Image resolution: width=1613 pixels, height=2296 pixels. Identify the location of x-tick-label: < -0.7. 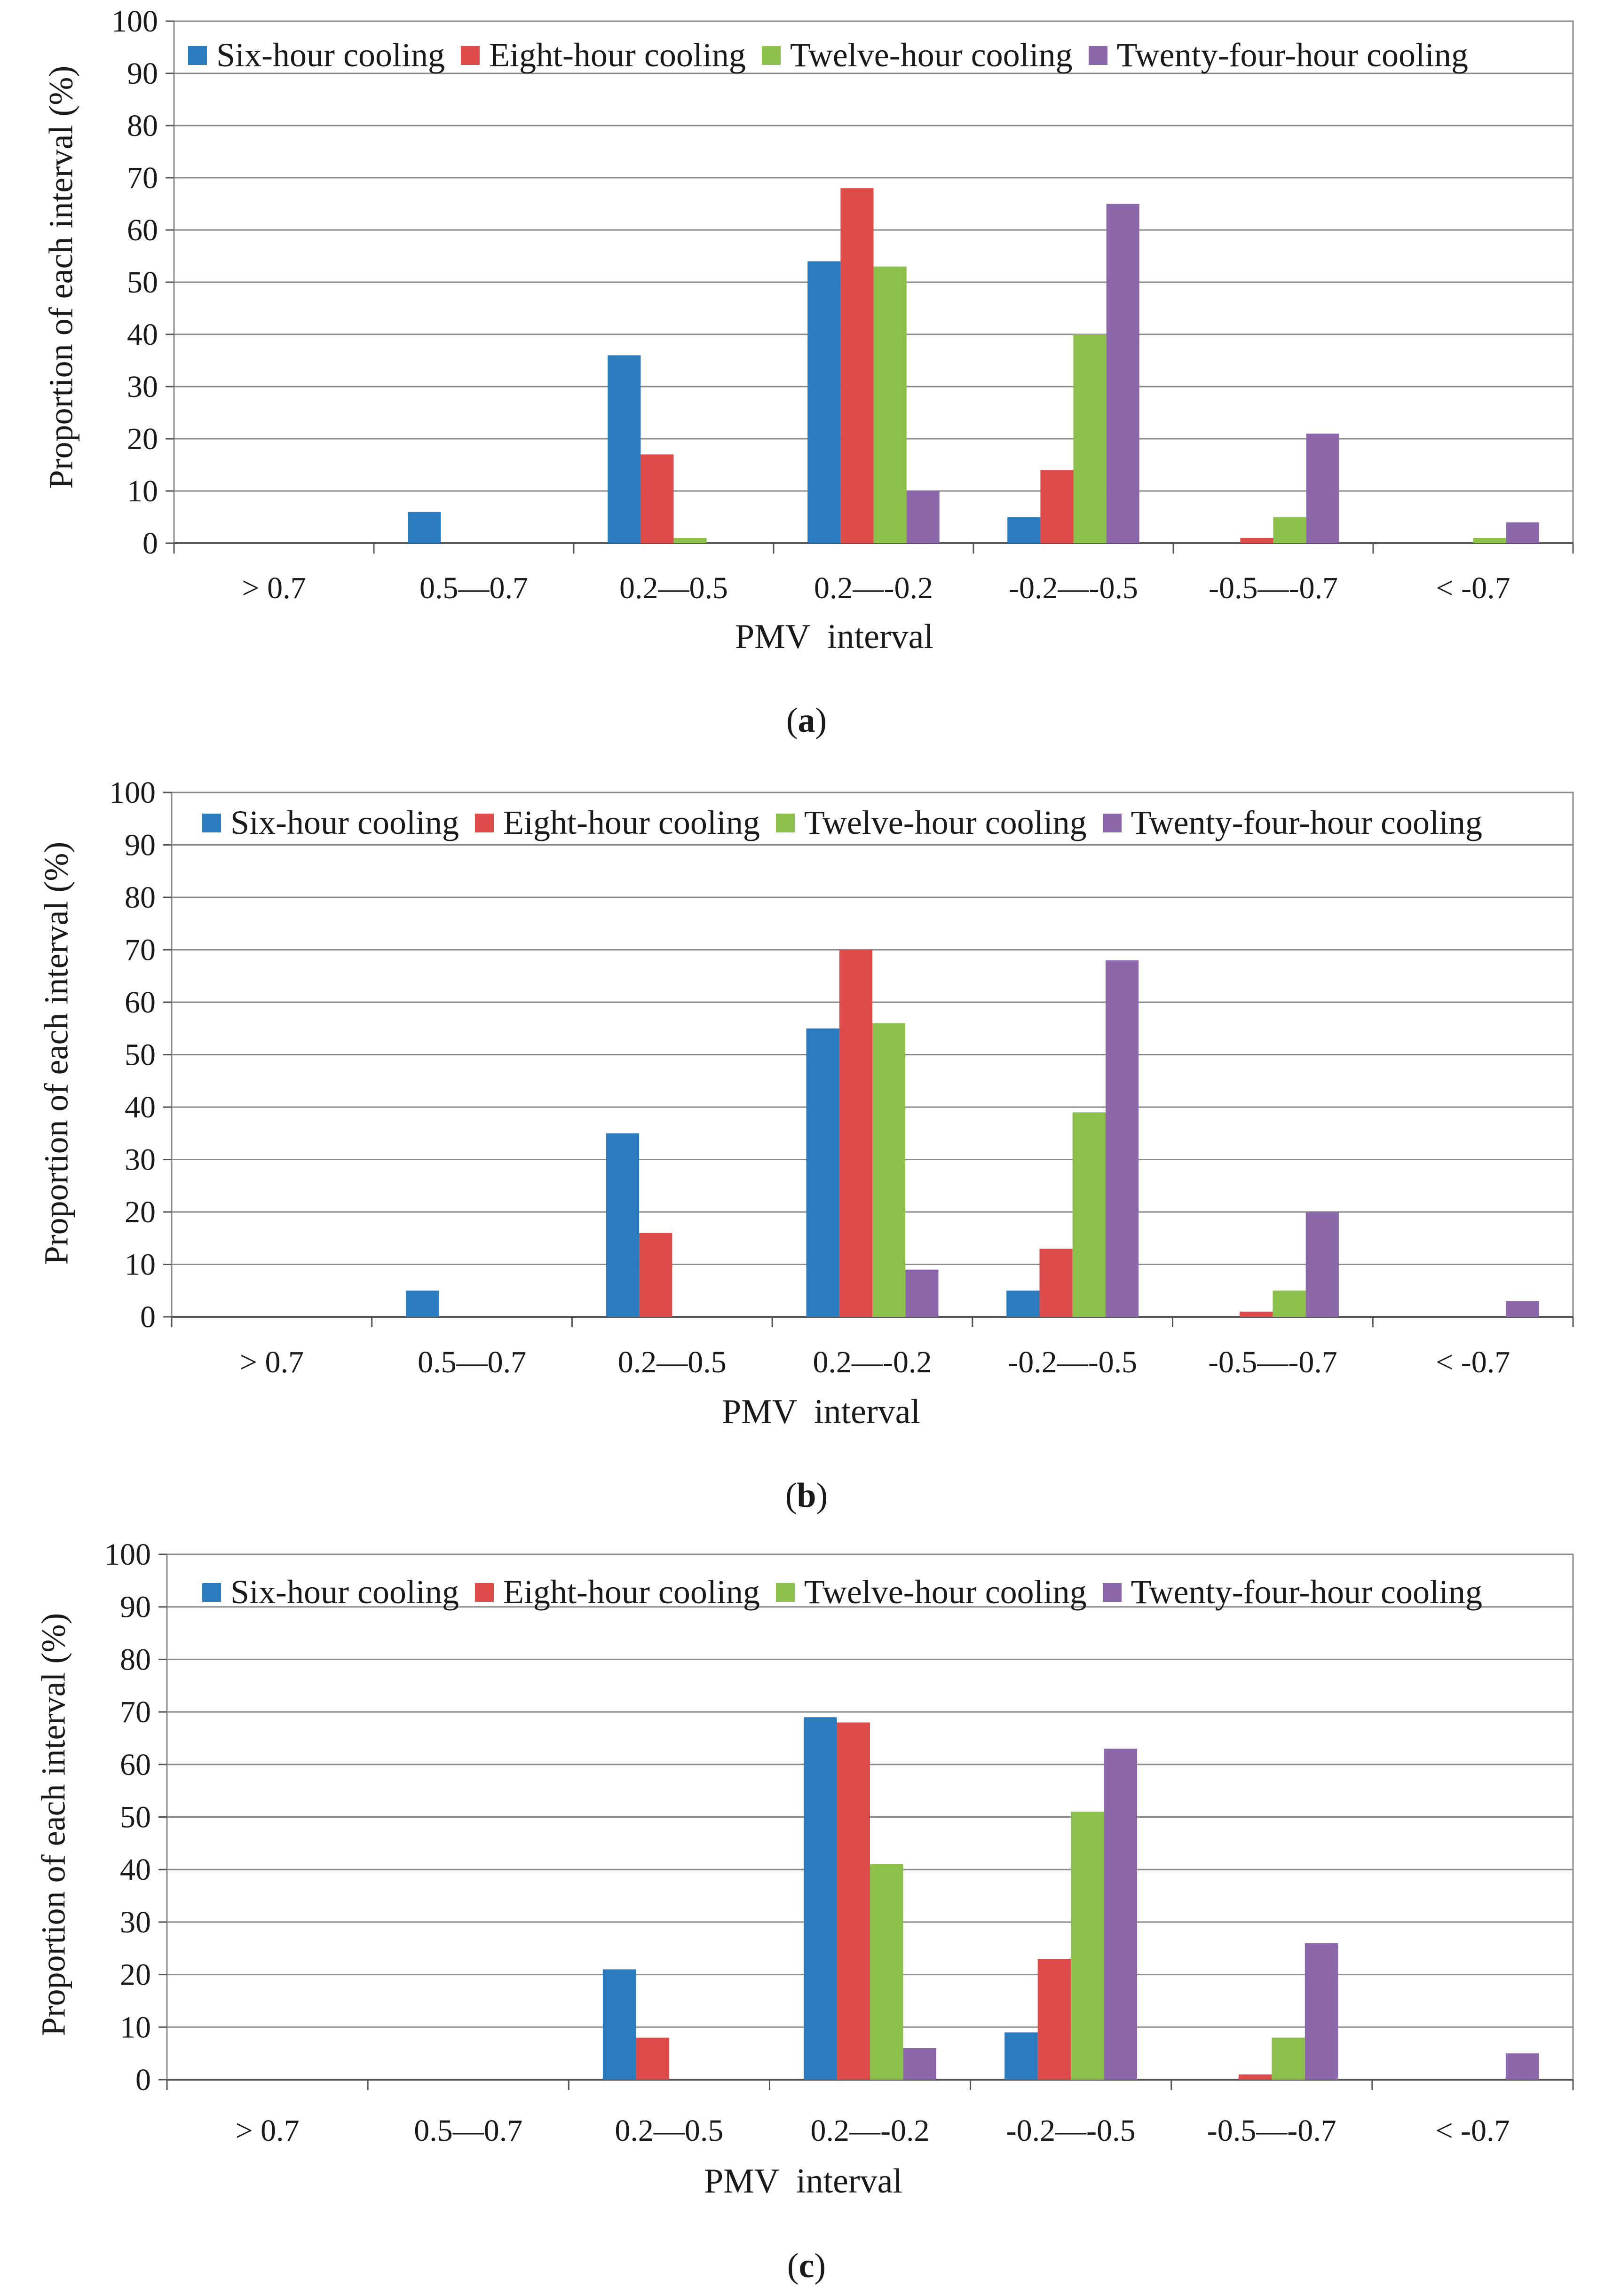
(1473, 588).